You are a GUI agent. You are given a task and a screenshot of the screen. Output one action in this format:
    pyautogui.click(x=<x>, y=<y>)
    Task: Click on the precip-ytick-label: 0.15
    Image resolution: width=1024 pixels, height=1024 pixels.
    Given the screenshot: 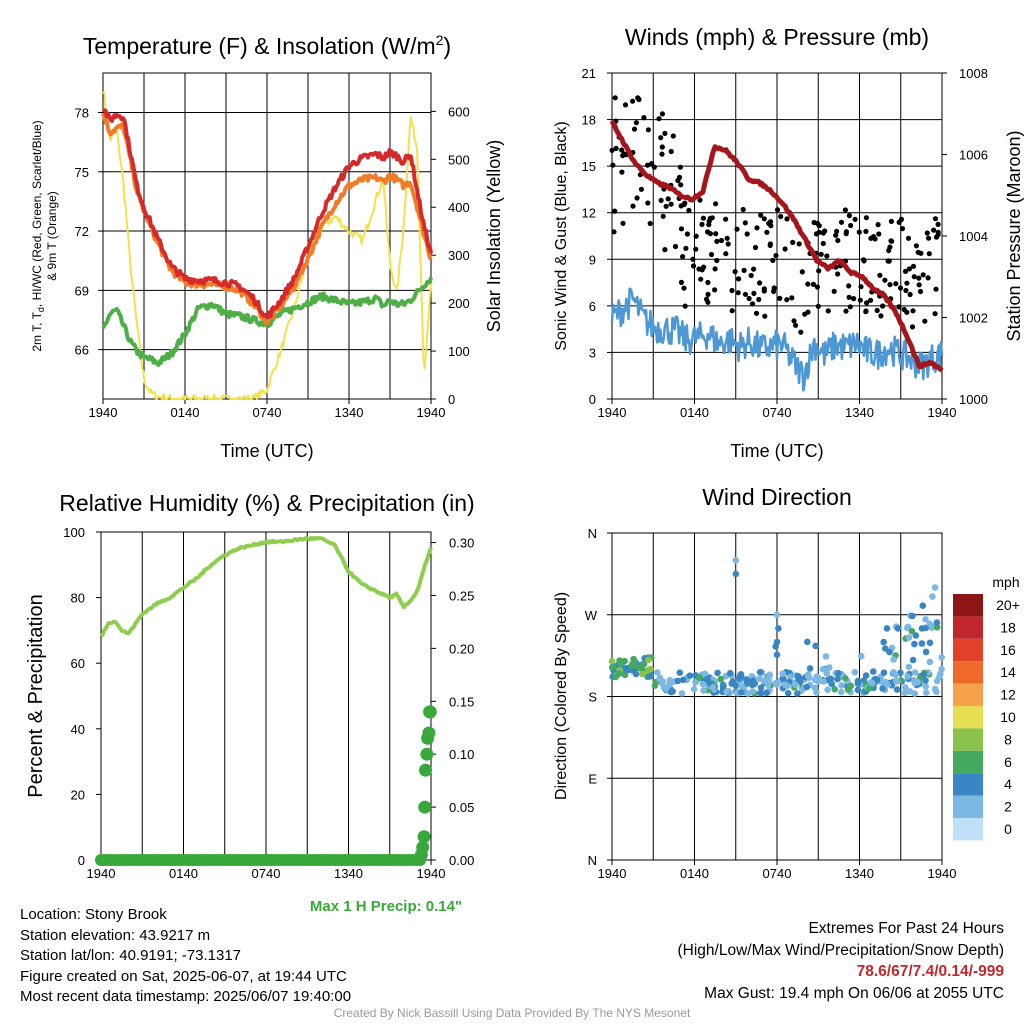 What is the action you would take?
    pyautogui.click(x=461, y=701)
    